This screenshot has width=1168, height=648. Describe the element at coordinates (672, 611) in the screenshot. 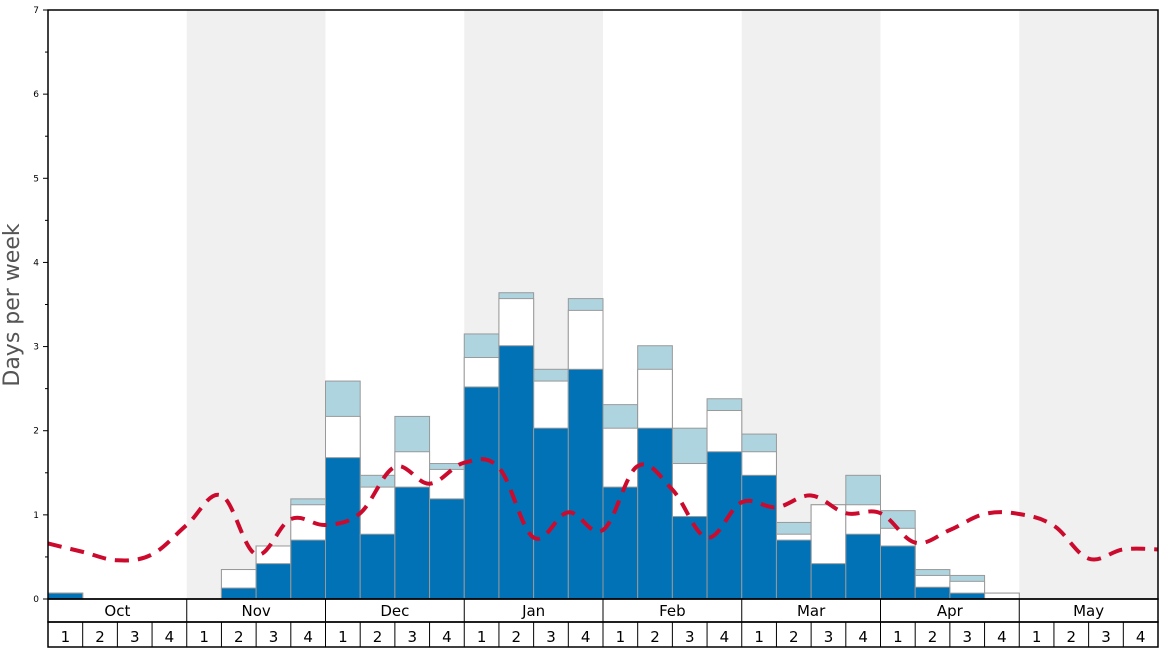

I see `month-label-feb: Feb` at that location.